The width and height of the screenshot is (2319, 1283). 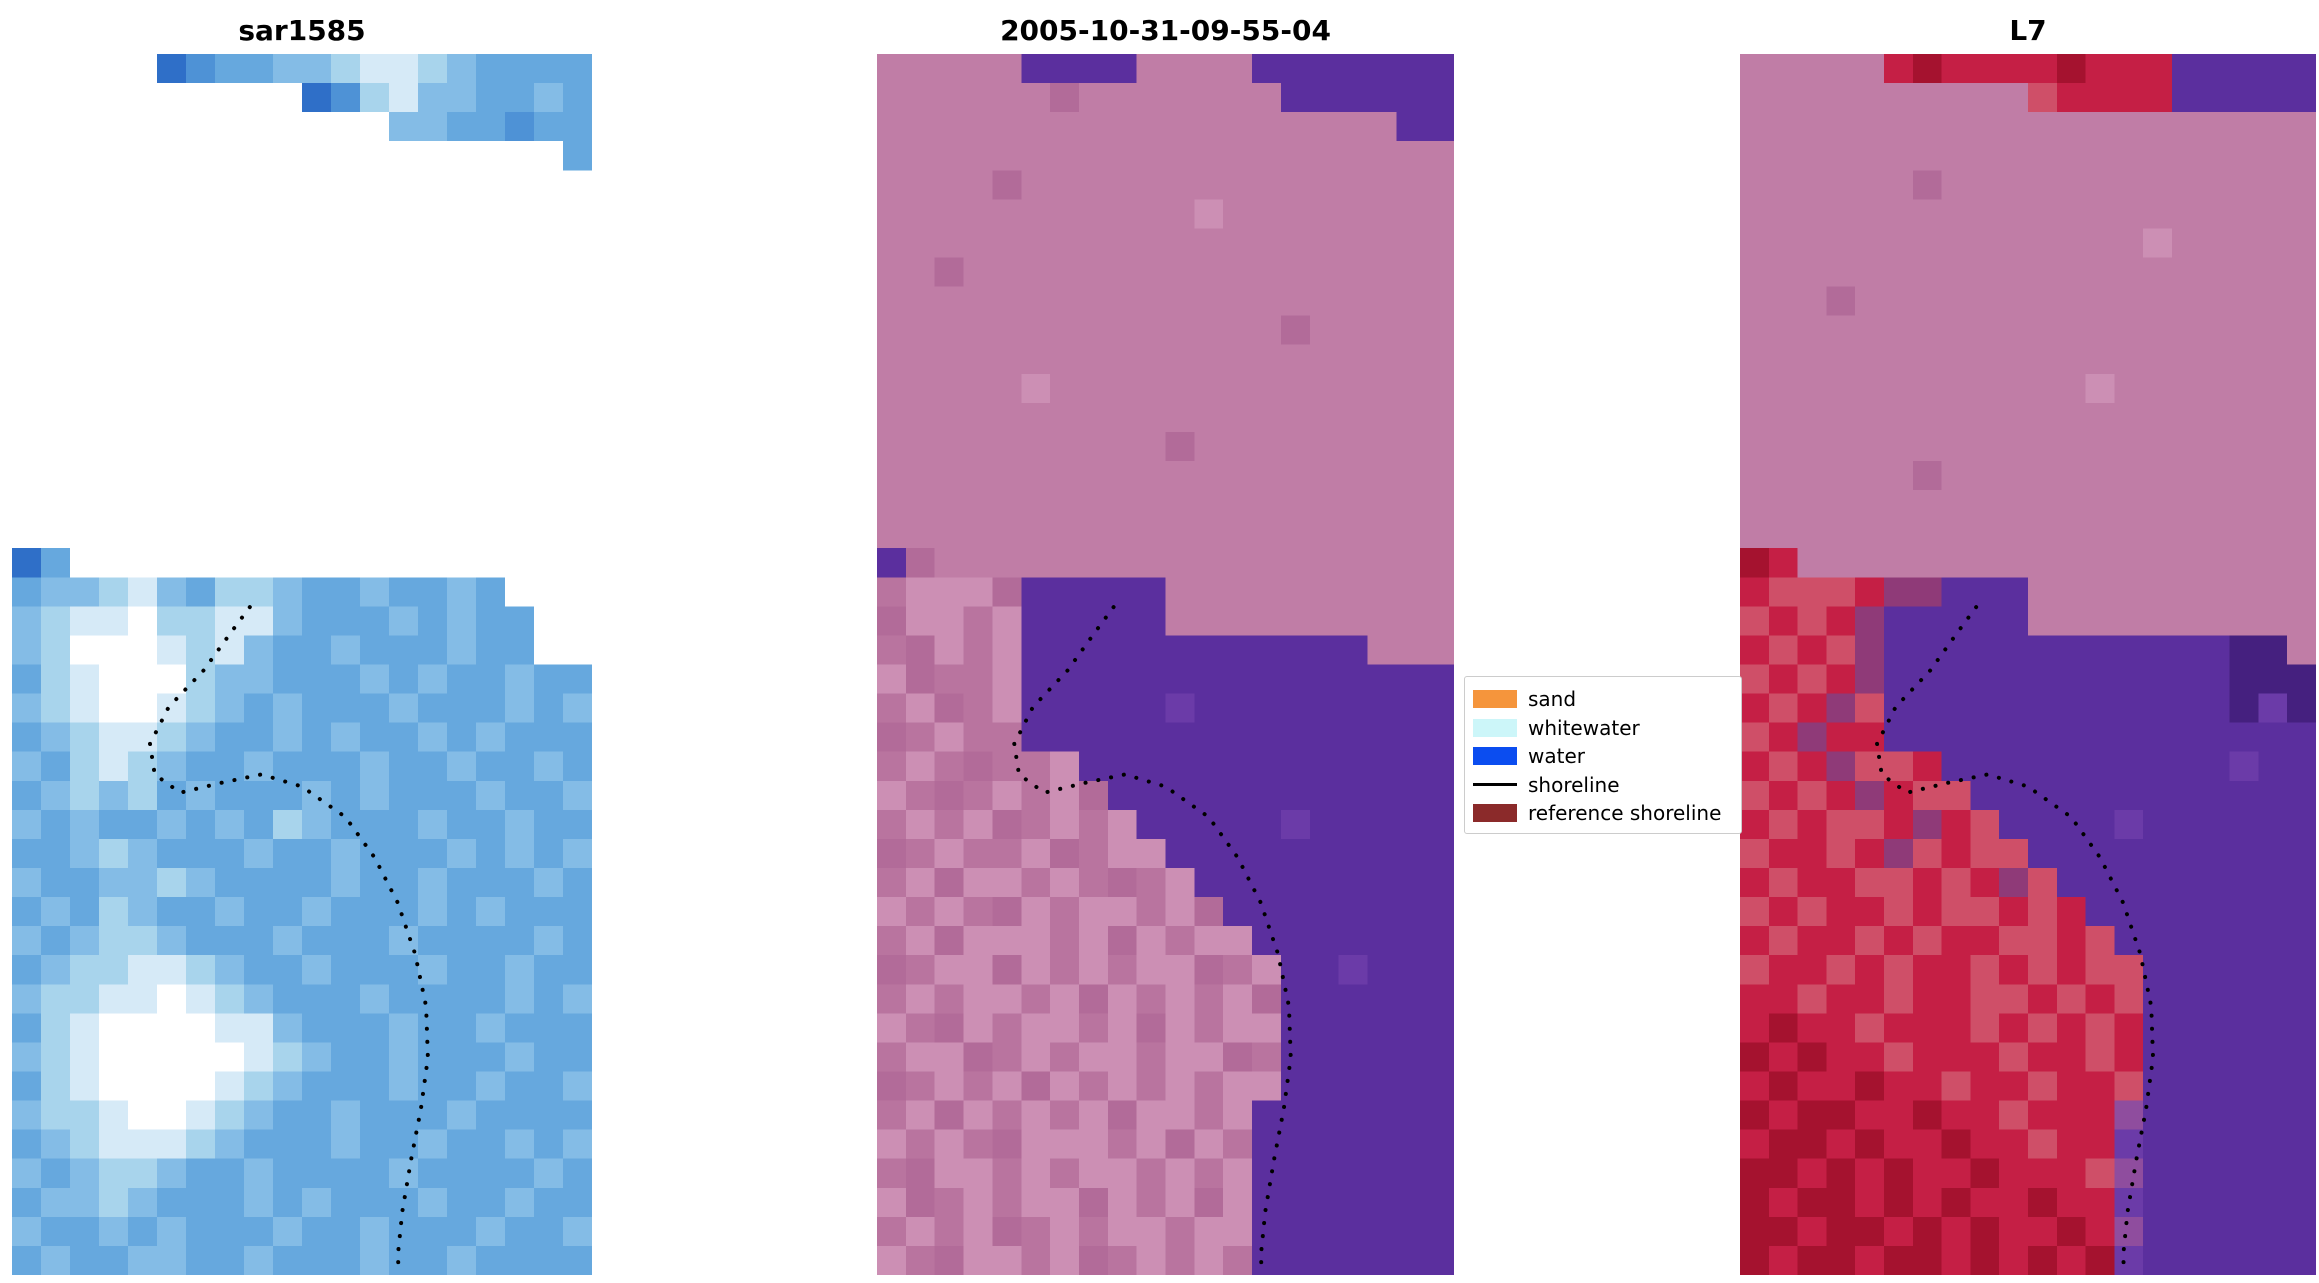 I want to click on legend-swatch-whitewater, so click(x=1495, y=727).